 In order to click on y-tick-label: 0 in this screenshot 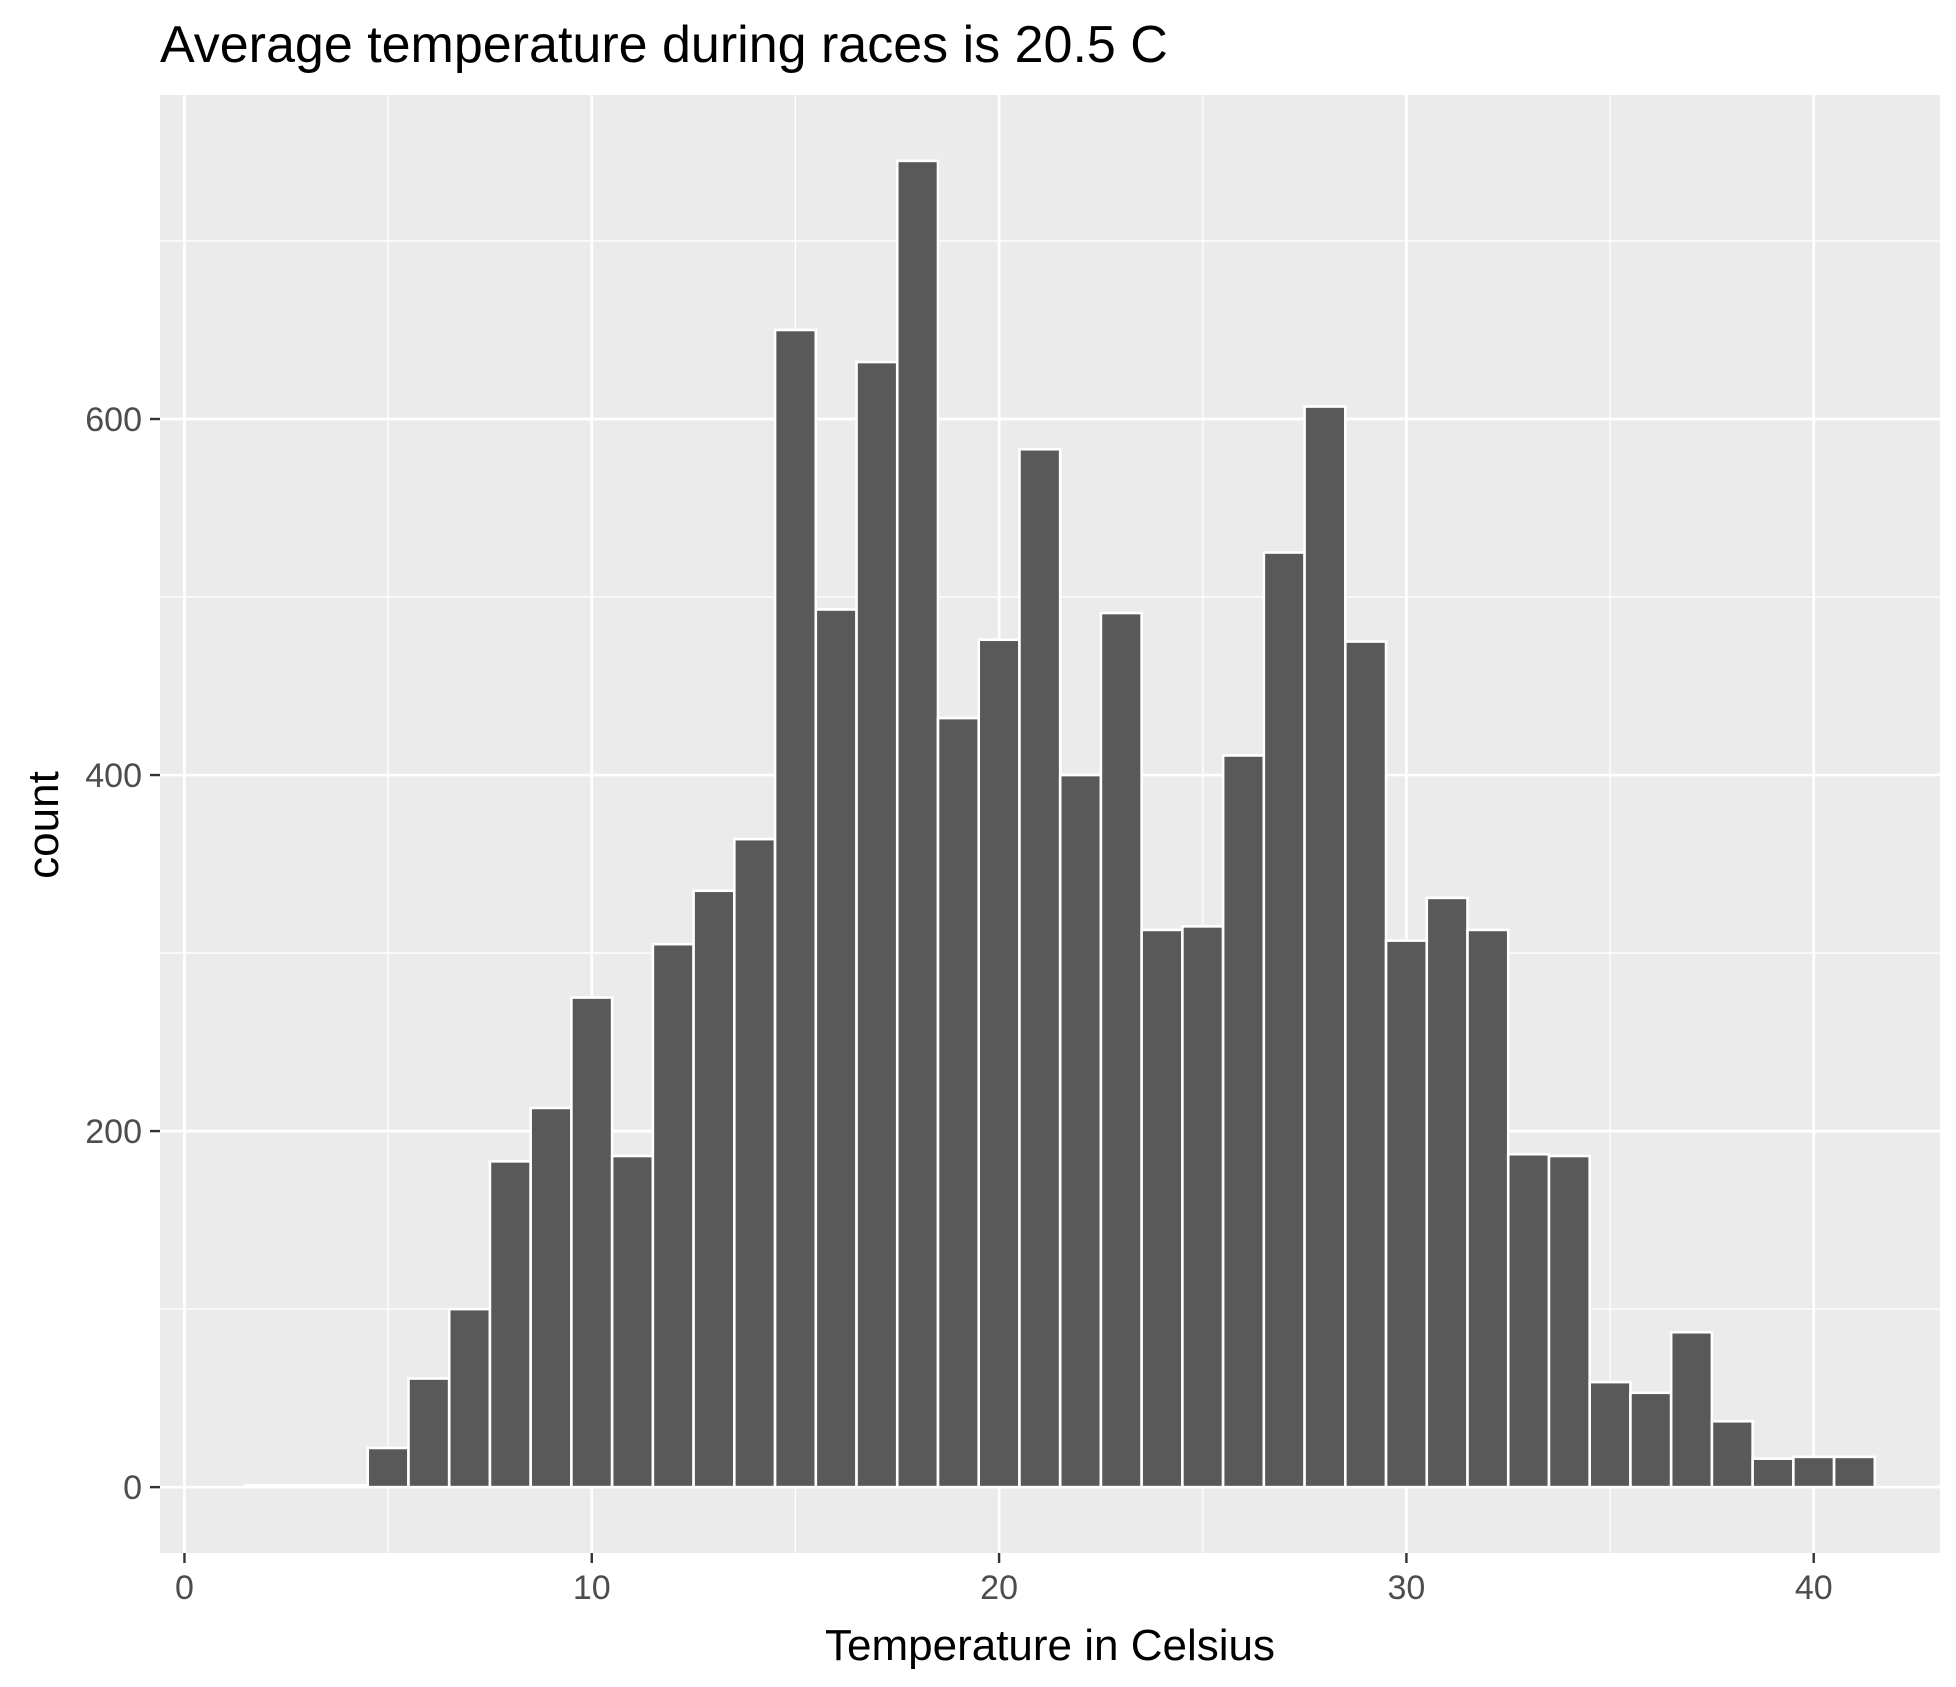, I will do `click(132, 1488)`.